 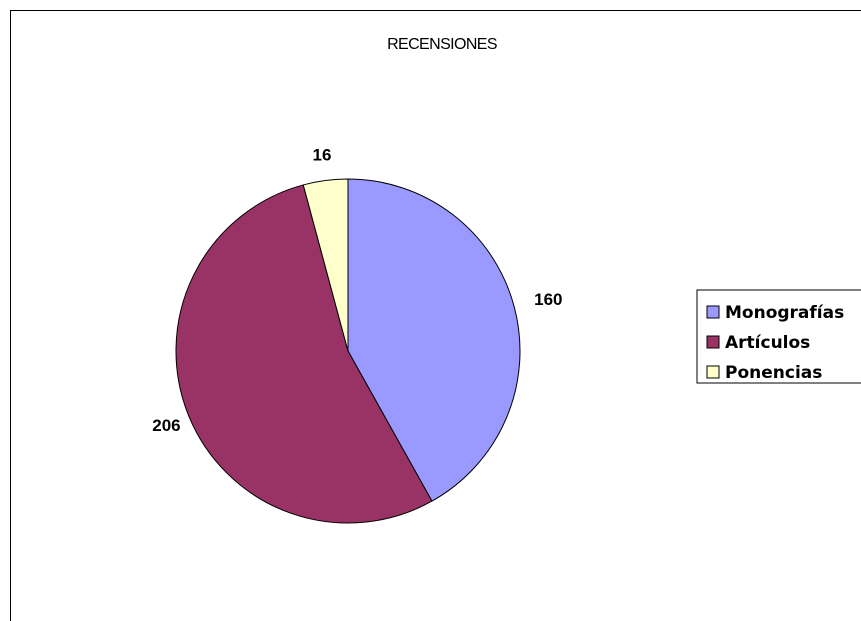 I want to click on legend: Monografías Artículos Ponencias, so click(x=778, y=336).